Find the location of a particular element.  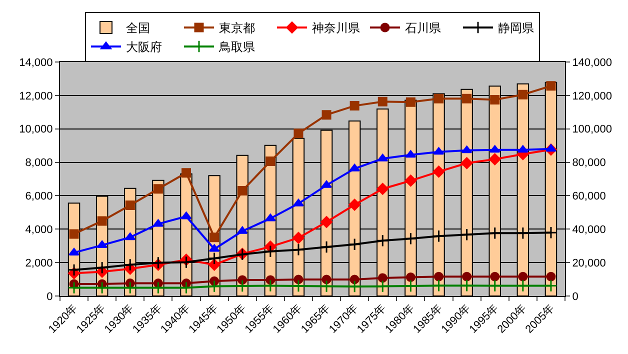

y2-tick-label: 80,000 is located at coordinates (589, 163).